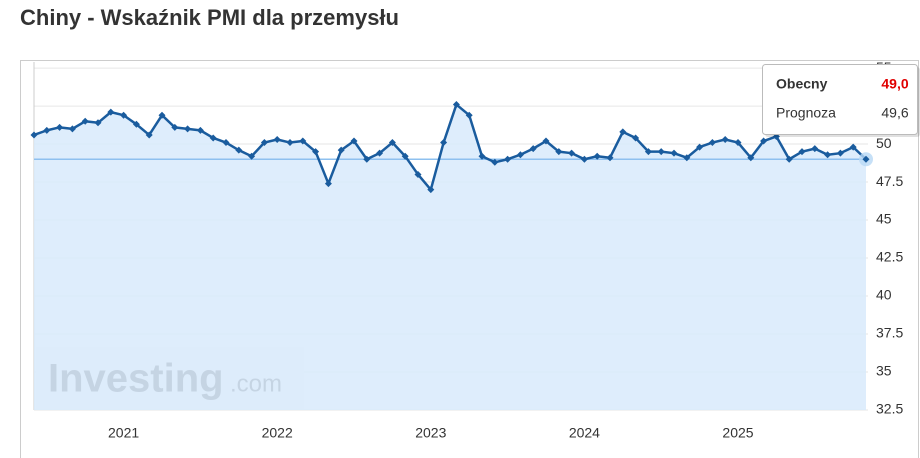 This screenshot has width=920, height=458. Describe the element at coordinates (894, 113) in the screenshot. I see `tooltip-value: 49,6` at that location.